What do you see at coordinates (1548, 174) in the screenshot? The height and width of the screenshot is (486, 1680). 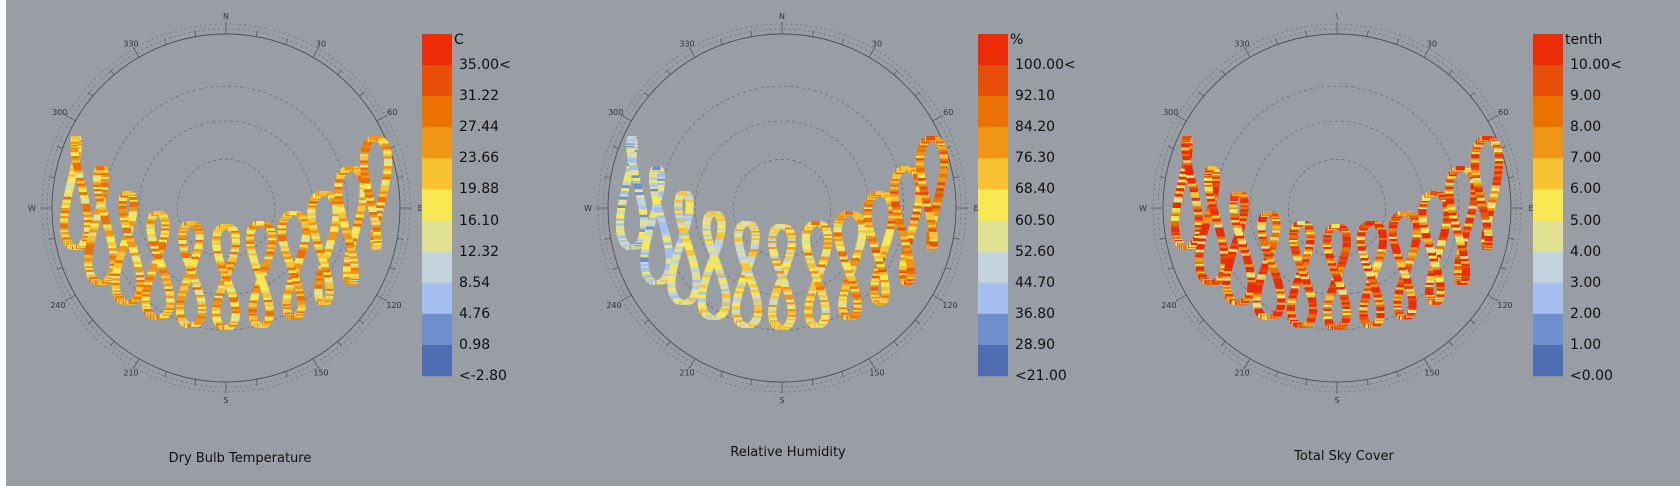 I see `legend-swatch` at bounding box center [1548, 174].